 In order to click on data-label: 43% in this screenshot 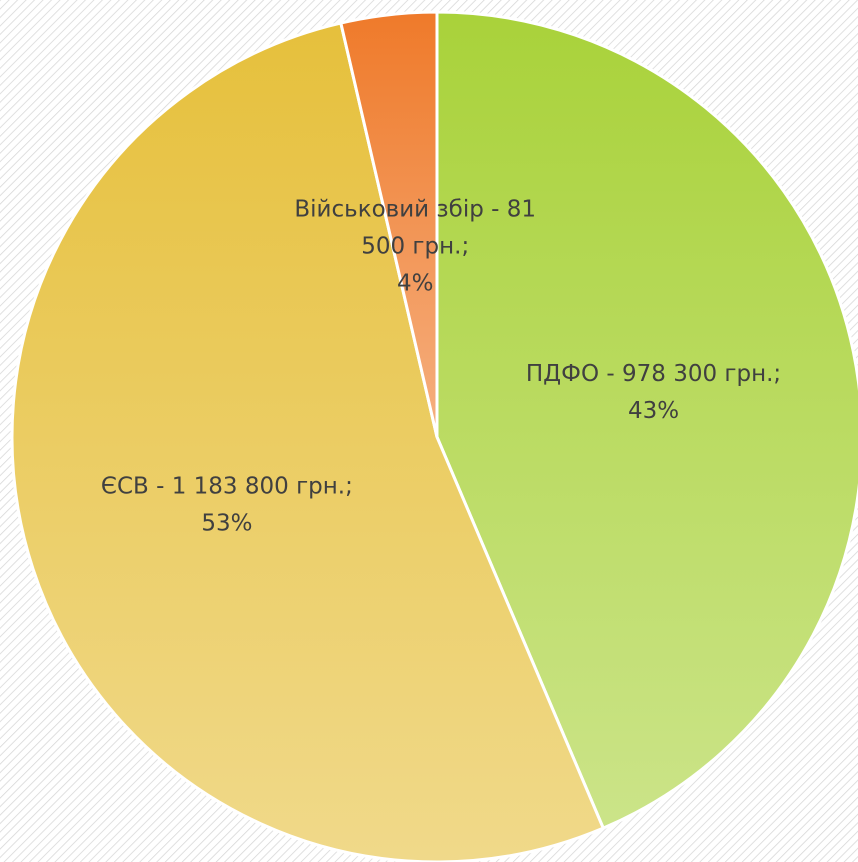, I will do `click(653, 411)`.